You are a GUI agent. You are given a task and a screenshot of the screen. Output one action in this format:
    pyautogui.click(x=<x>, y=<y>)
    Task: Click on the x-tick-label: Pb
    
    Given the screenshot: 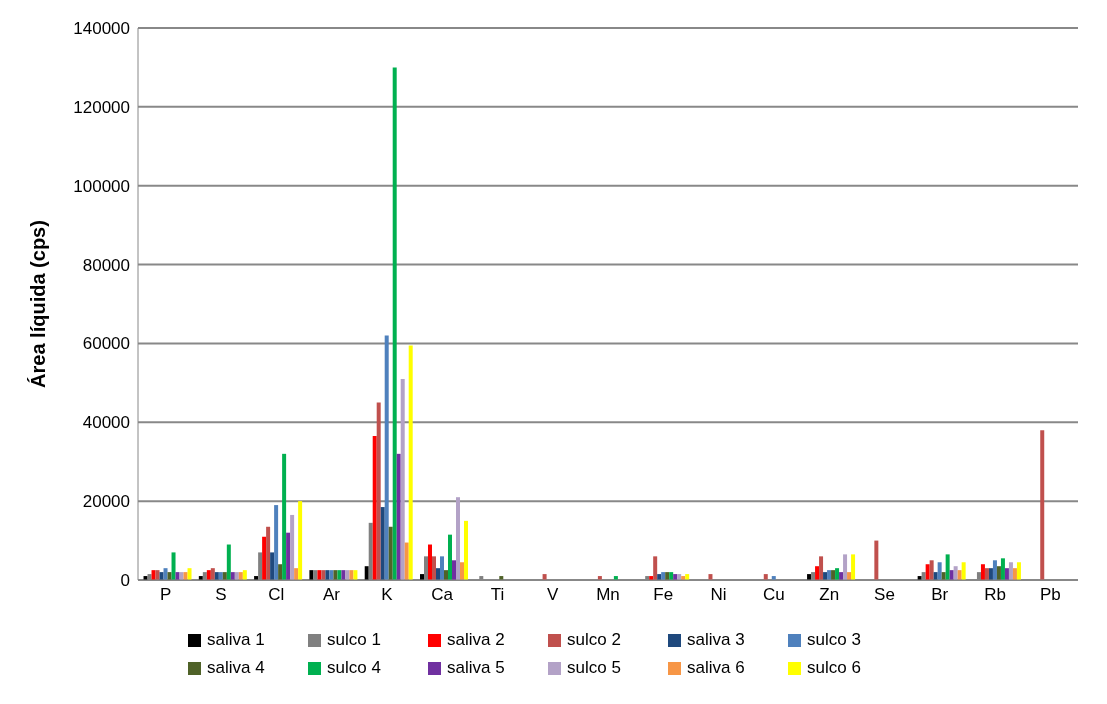 What is the action you would take?
    pyautogui.click(x=1050, y=595)
    